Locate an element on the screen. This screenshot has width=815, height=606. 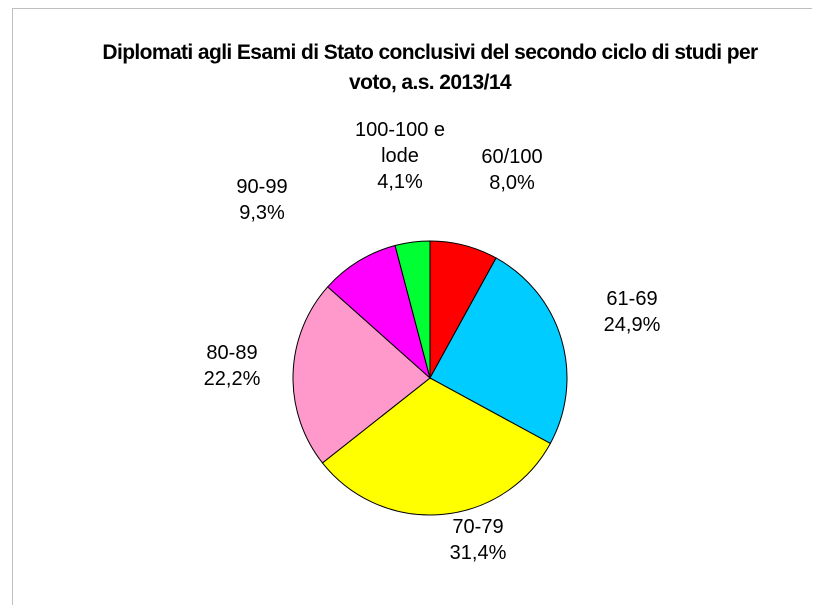
value-label: 8,0% is located at coordinates (512, 183).